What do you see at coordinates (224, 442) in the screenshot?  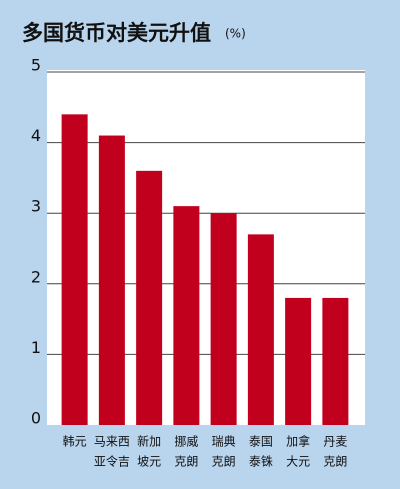 I see `x-tick-label: 瑞典` at bounding box center [224, 442].